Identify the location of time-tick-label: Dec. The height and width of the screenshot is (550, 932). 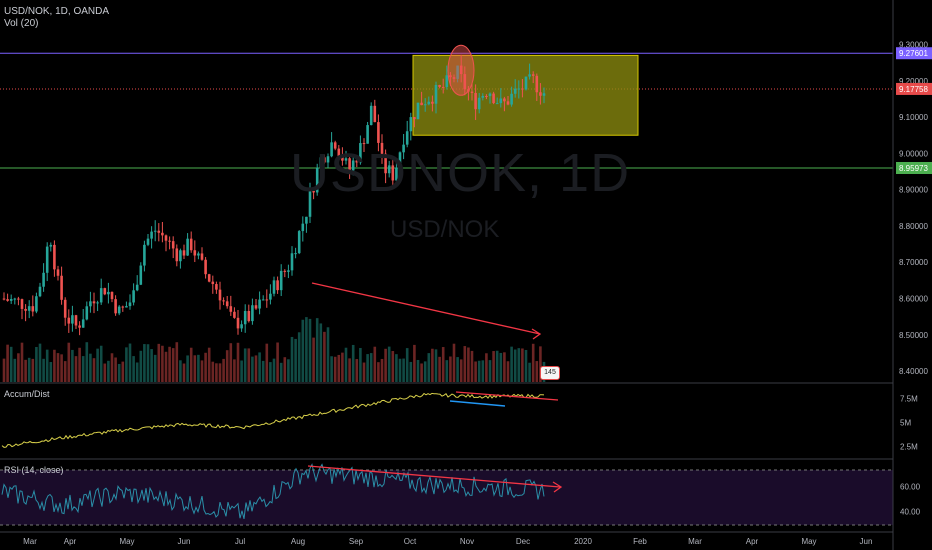
(523, 541).